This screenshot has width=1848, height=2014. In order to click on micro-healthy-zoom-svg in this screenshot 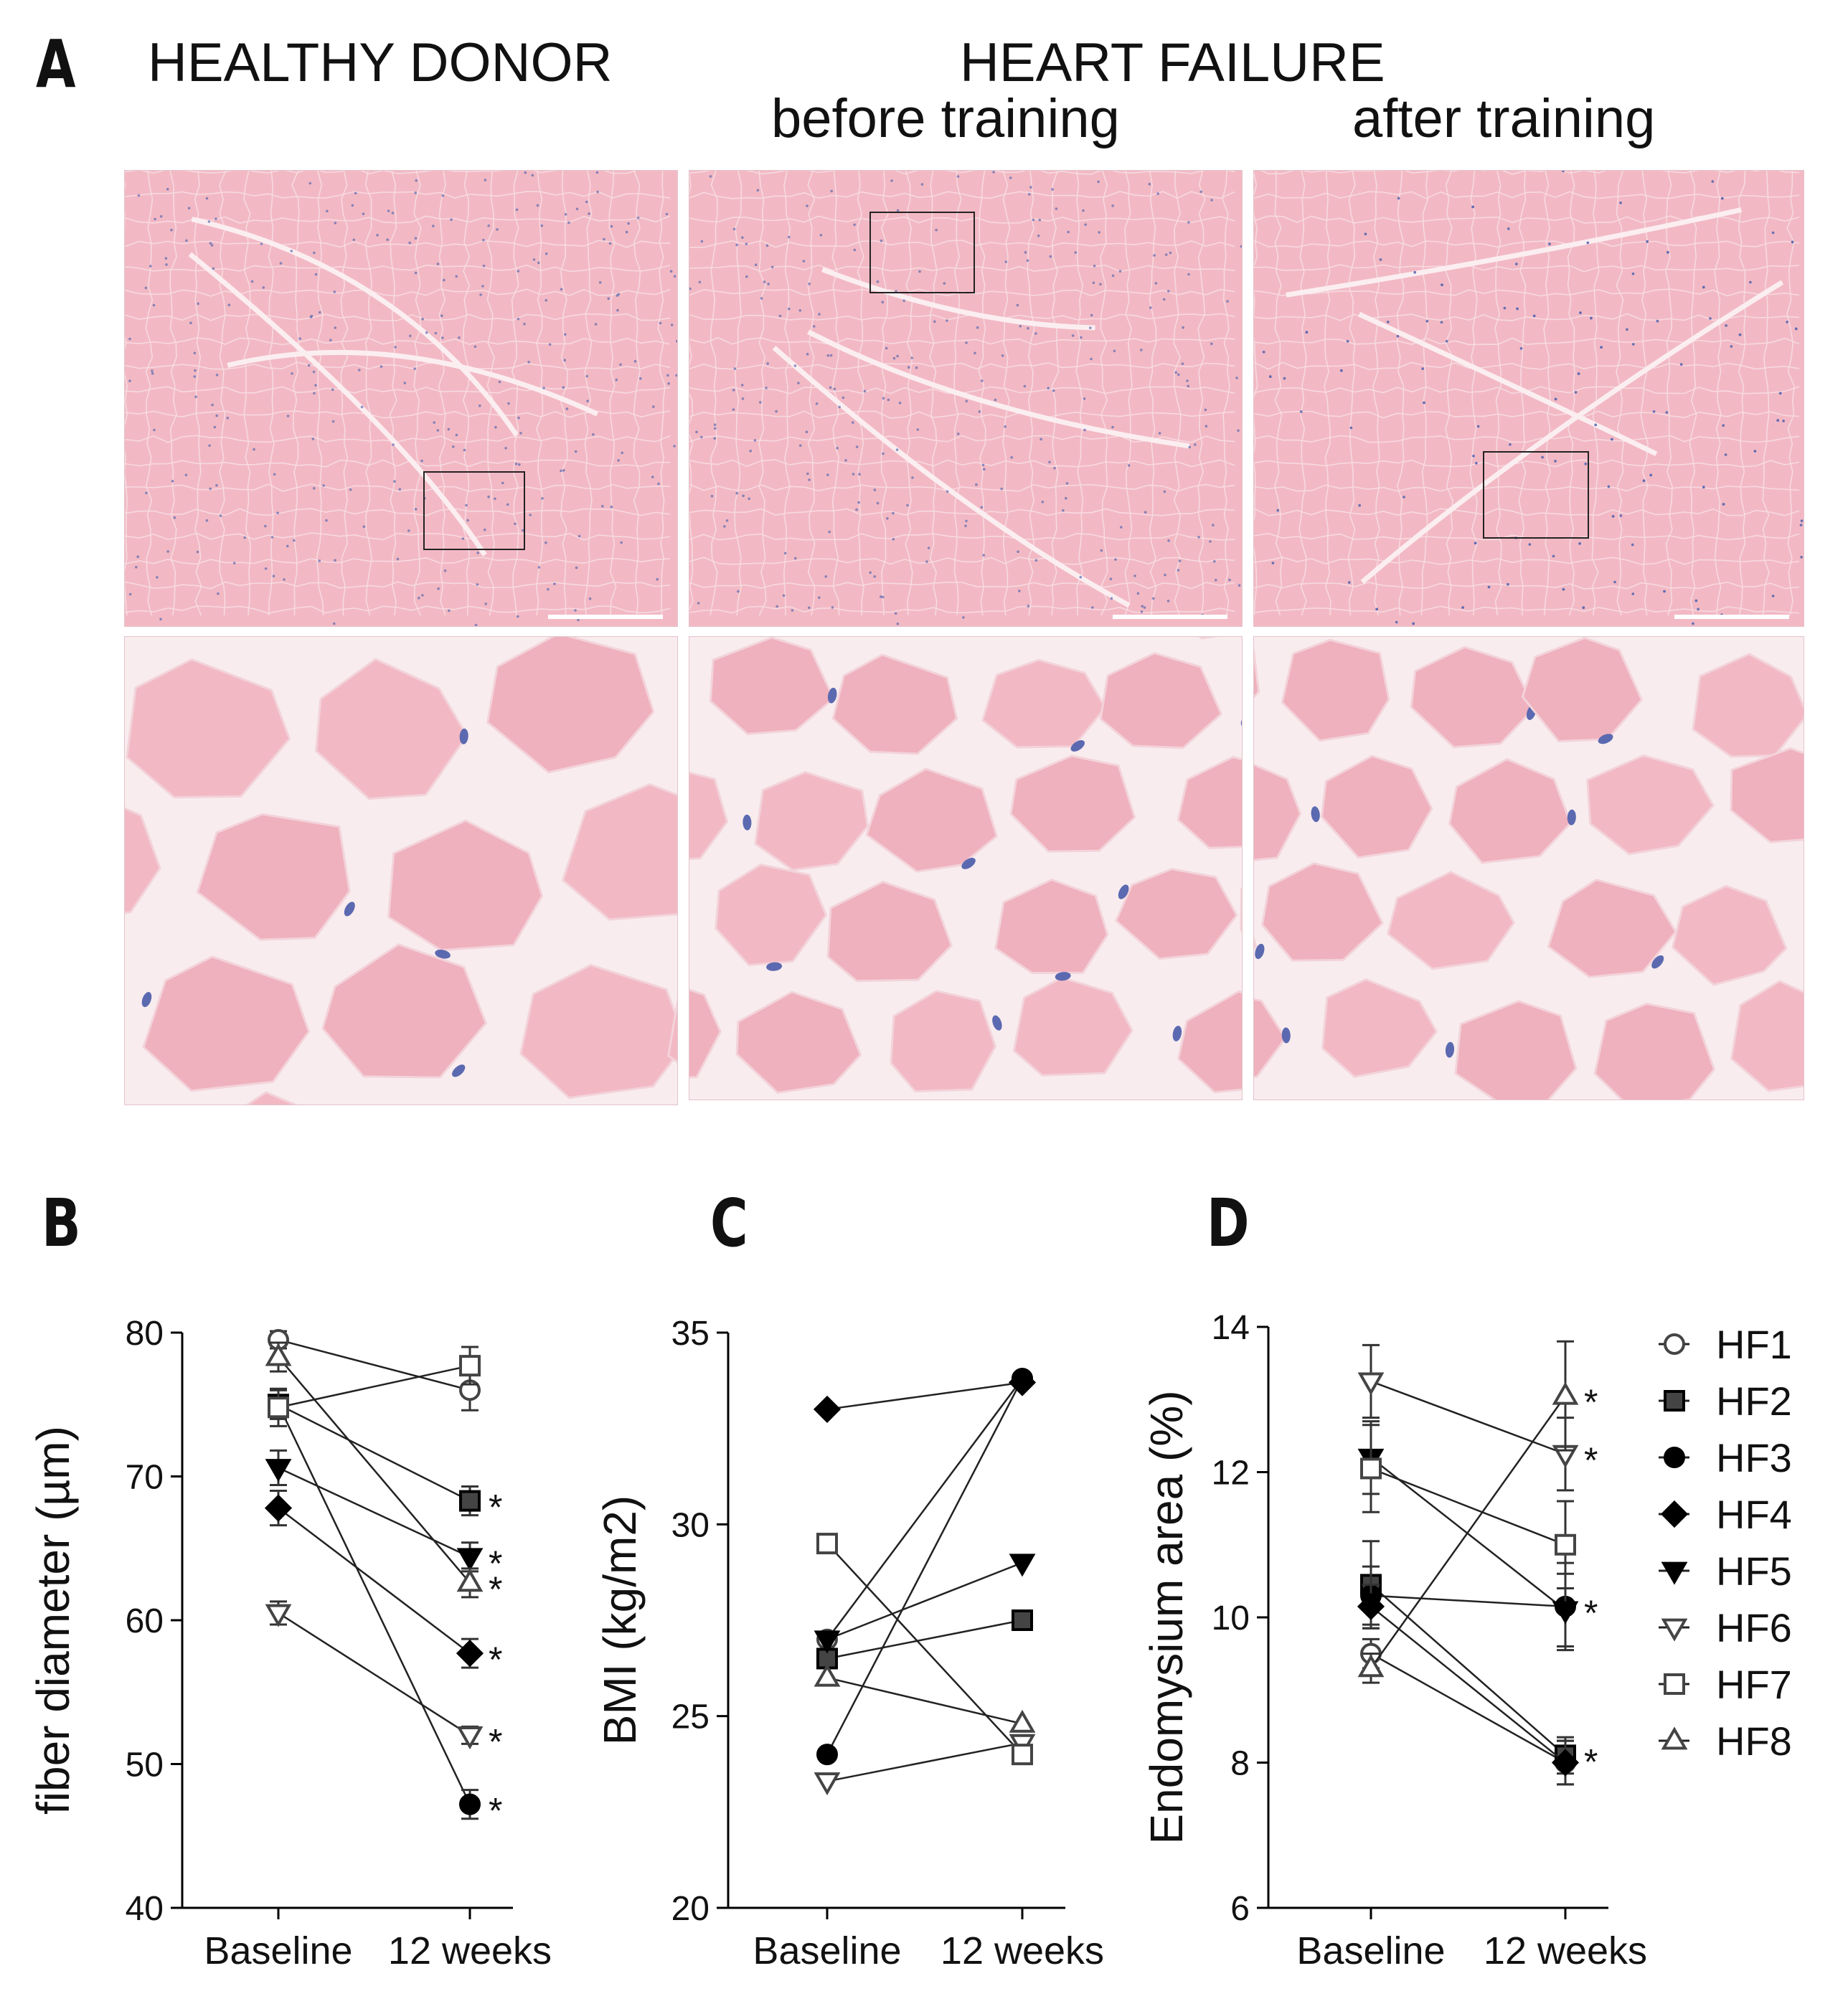, I will do `click(401, 871)`.